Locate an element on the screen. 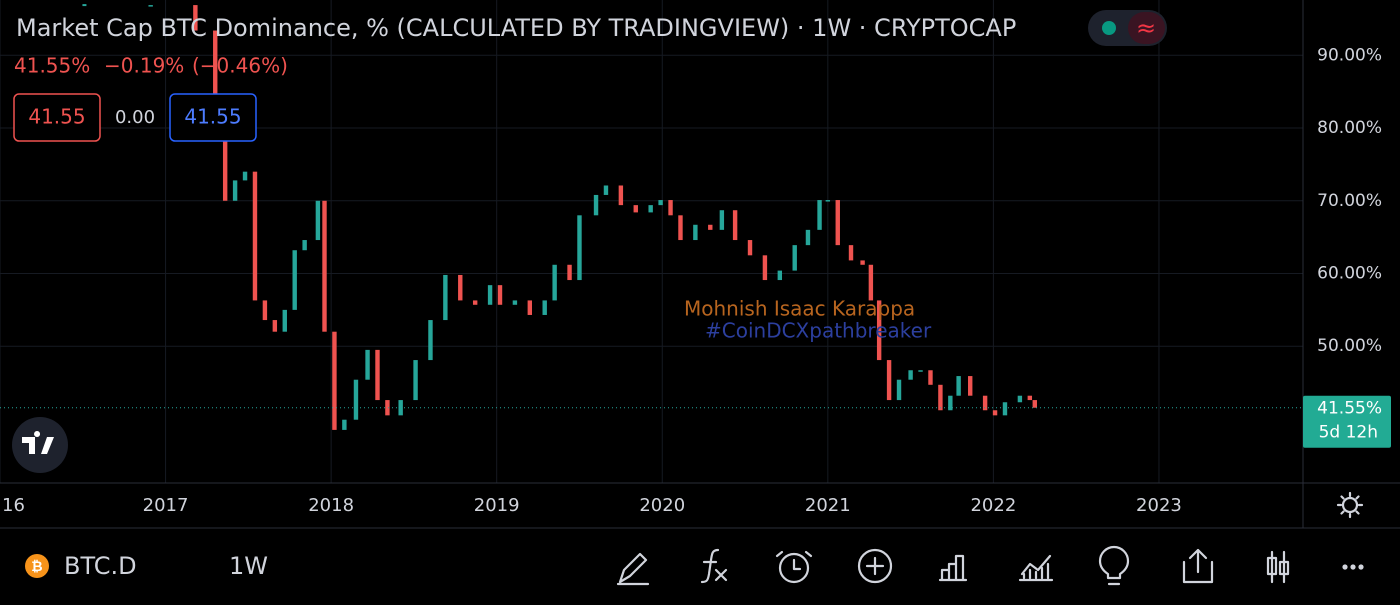 The height and width of the screenshot is (605, 1400). last-value: 41.55% is located at coordinates (52, 66).